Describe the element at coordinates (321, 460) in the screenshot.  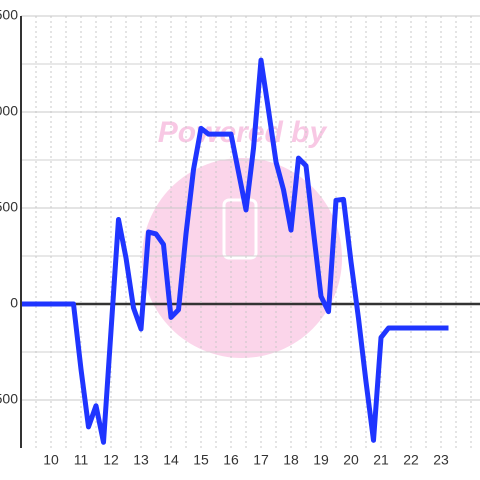
I see `x-tick-label: 19` at that location.